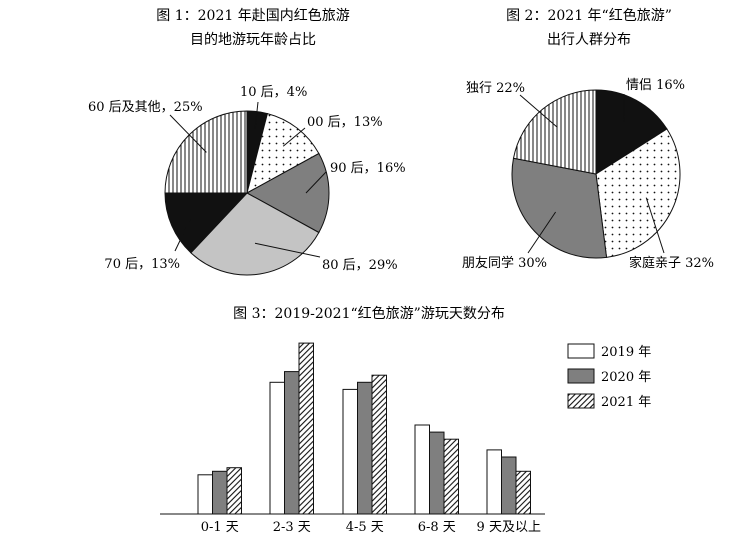 Image resolution: width=738 pixels, height=541 pixels. What do you see at coordinates (368, 168) in the screenshot?
I see `pie-slice-label: 90 后，16%` at bounding box center [368, 168].